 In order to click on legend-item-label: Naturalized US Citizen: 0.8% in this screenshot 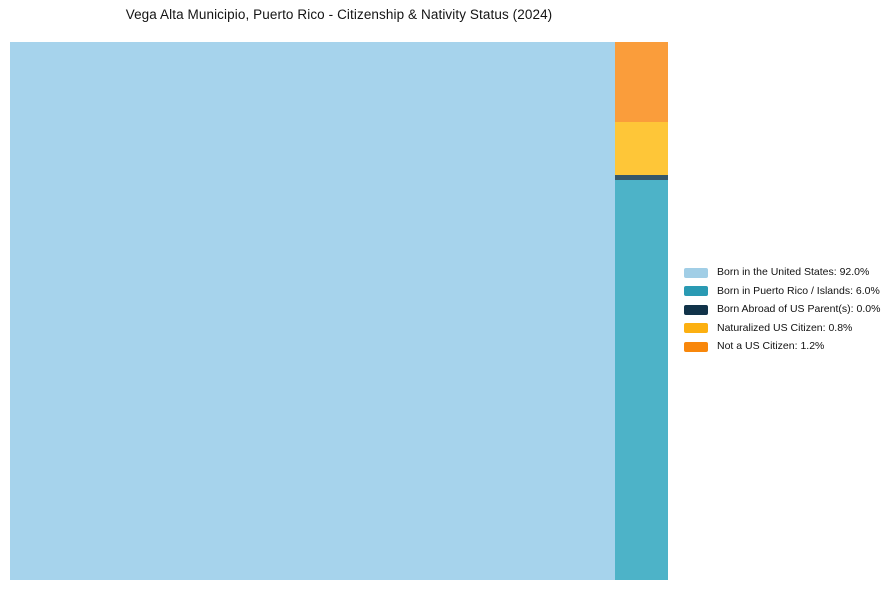, I will do `click(785, 327)`.